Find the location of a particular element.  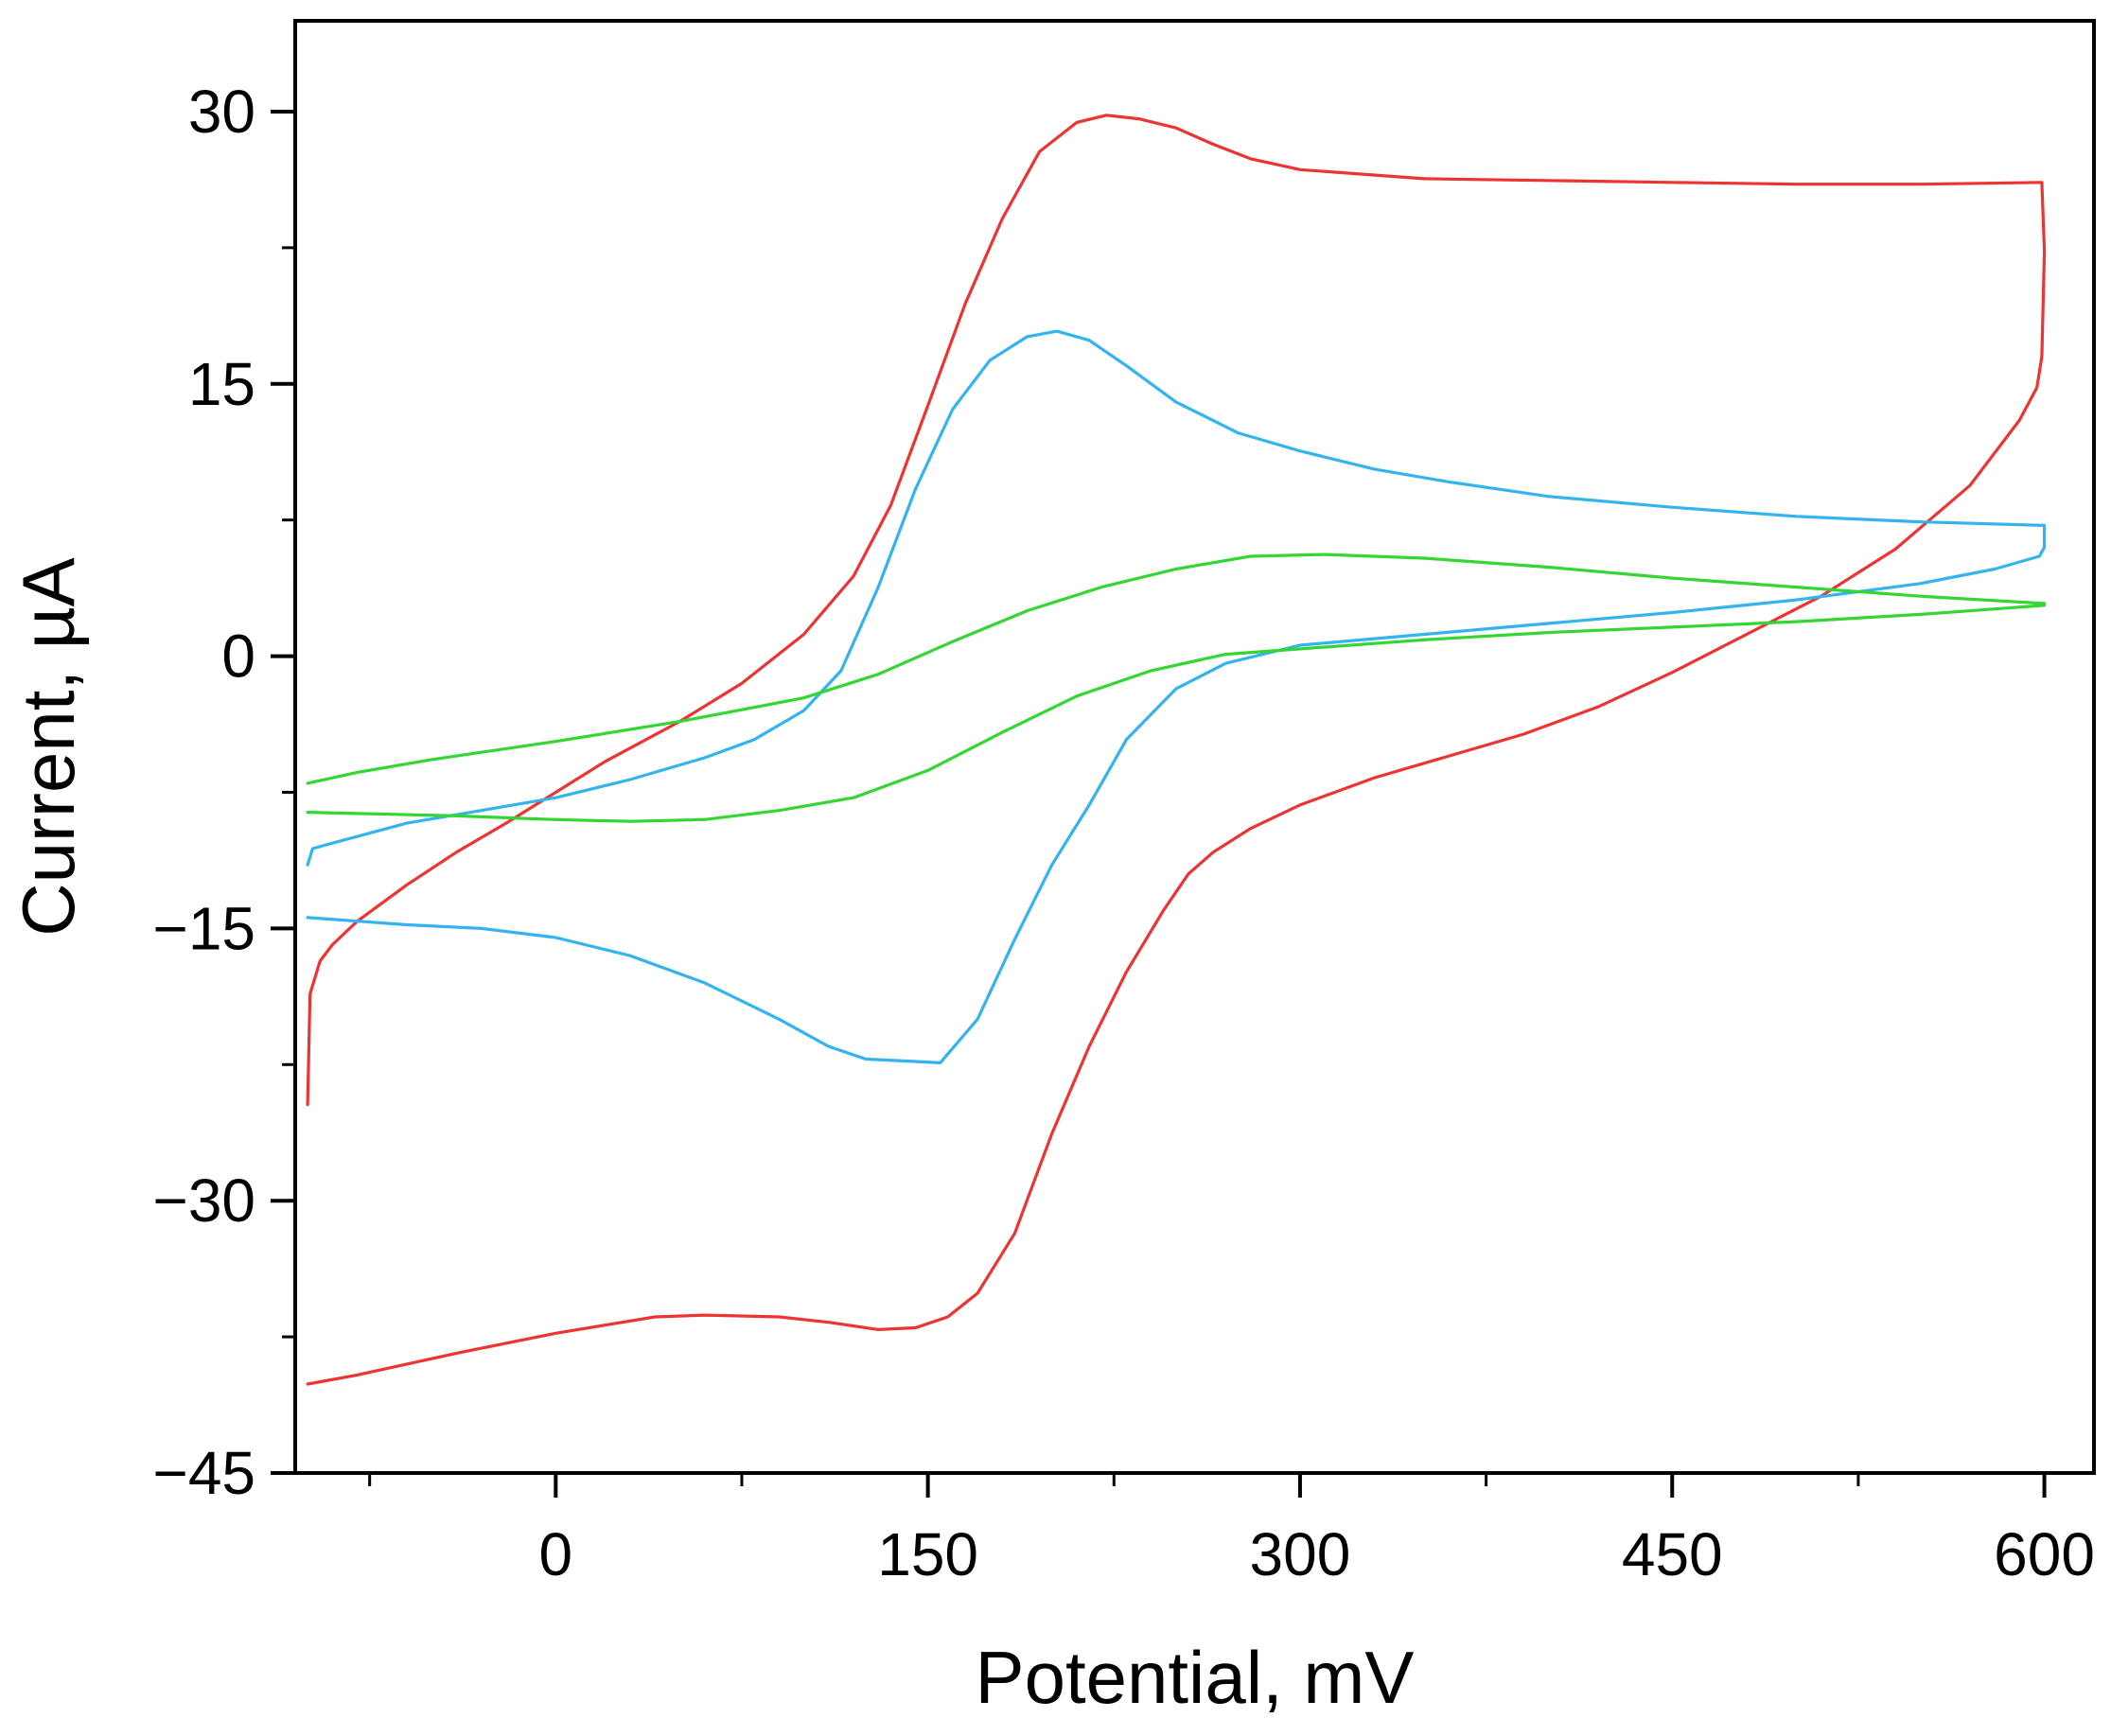

x-tick-label: 450 is located at coordinates (1672, 1554).